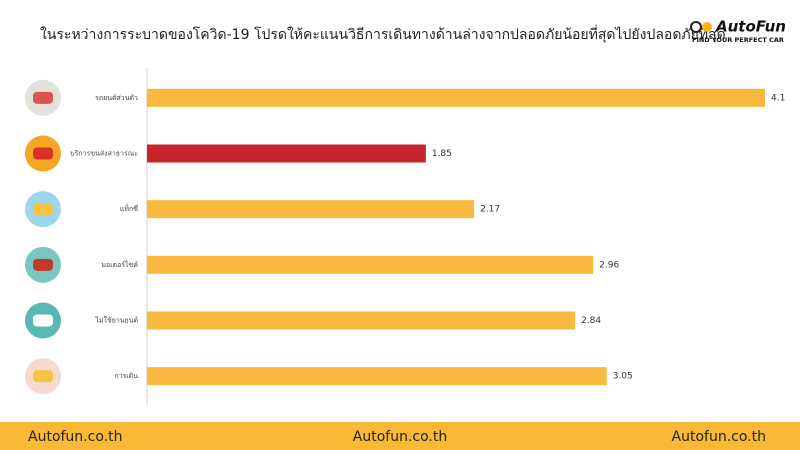  What do you see at coordinates (750, 27) in the screenshot?
I see `logo-name: AutoFun` at bounding box center [750, 27].